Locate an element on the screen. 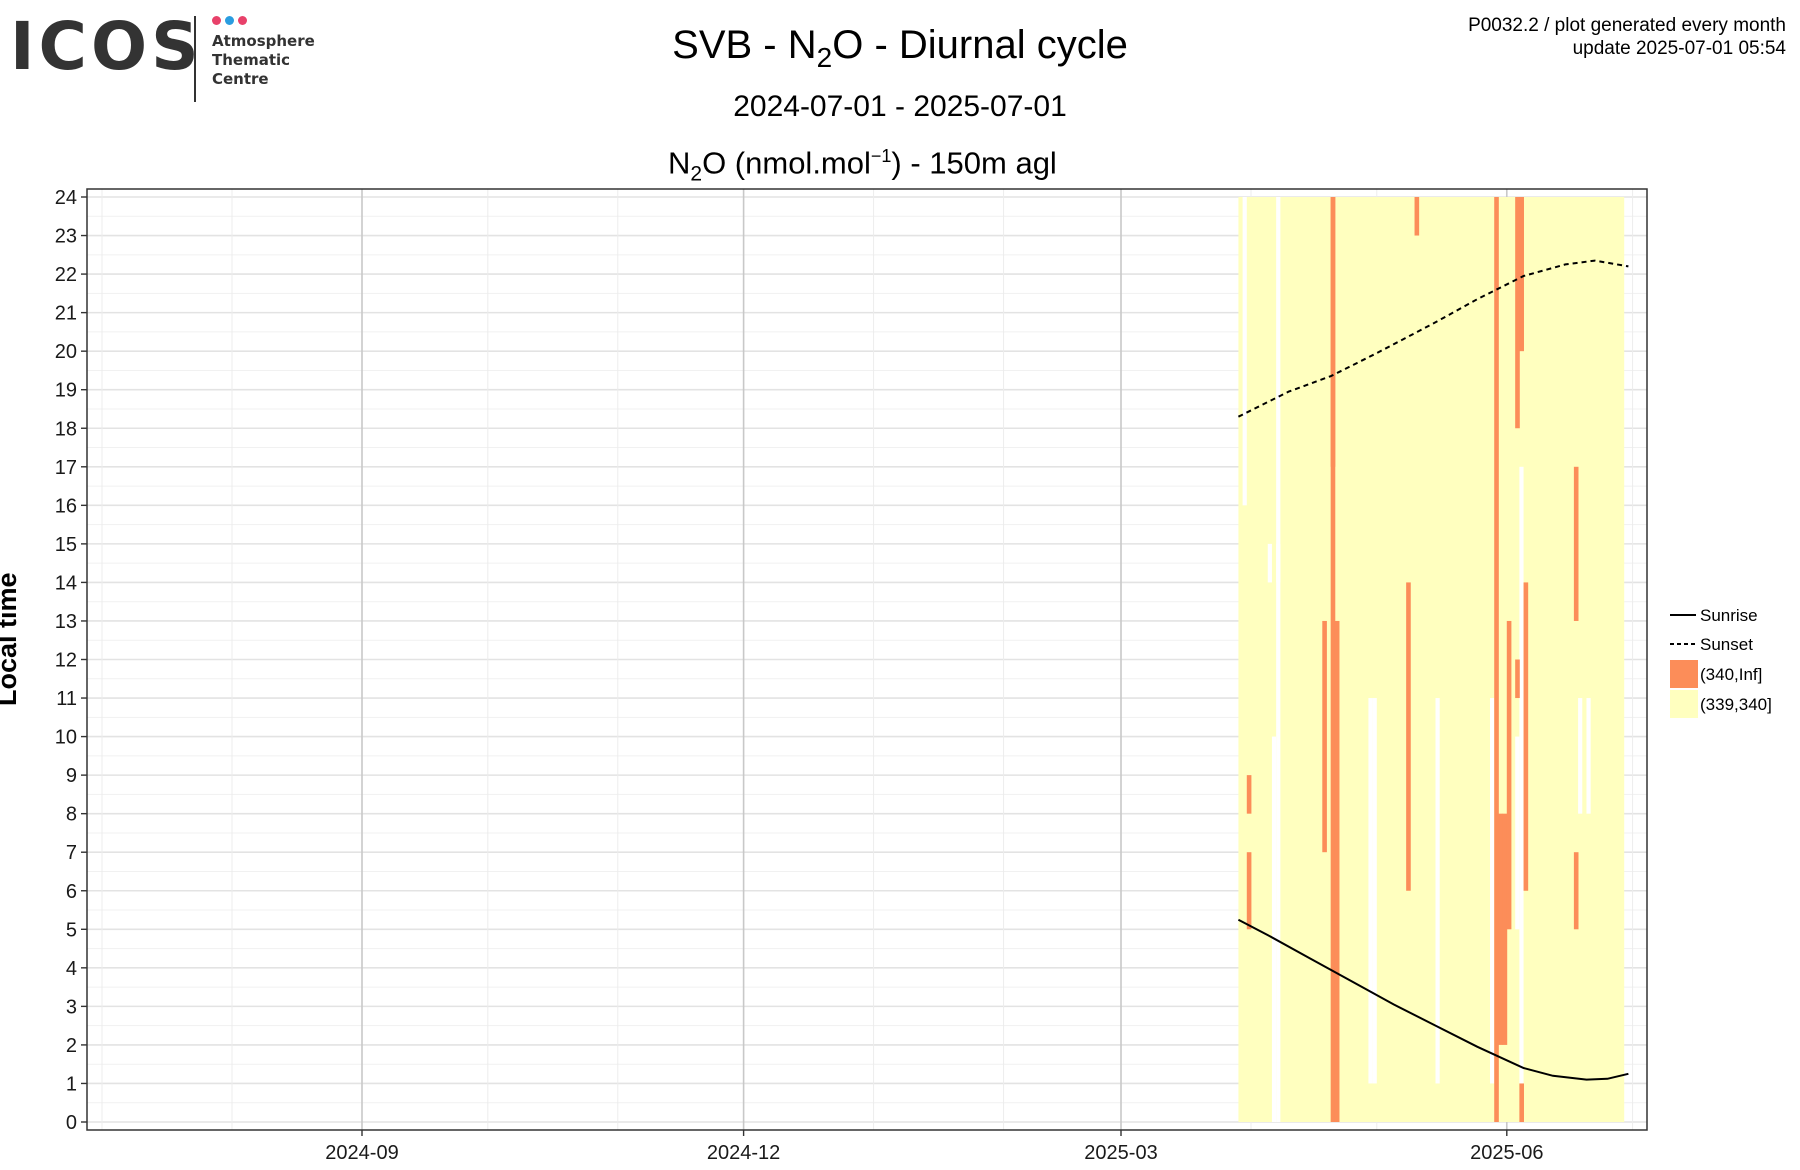  legend-label: (340,Inf] is located at coordinates (1731, 674).